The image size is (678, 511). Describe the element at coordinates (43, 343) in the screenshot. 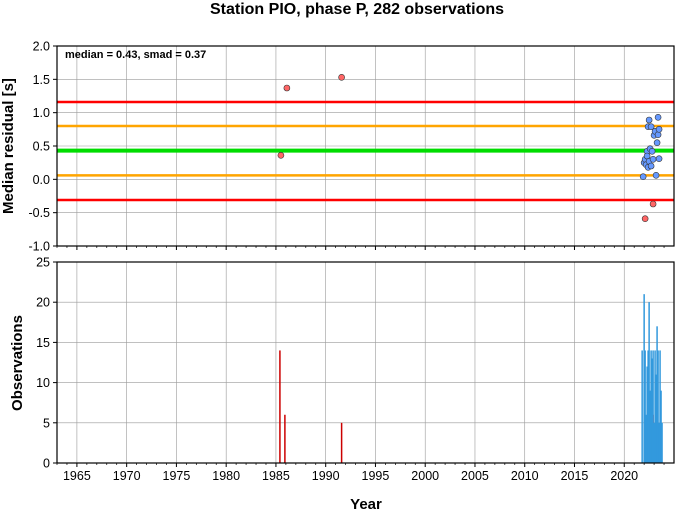

I see `y-tick-label: 15` at that location.